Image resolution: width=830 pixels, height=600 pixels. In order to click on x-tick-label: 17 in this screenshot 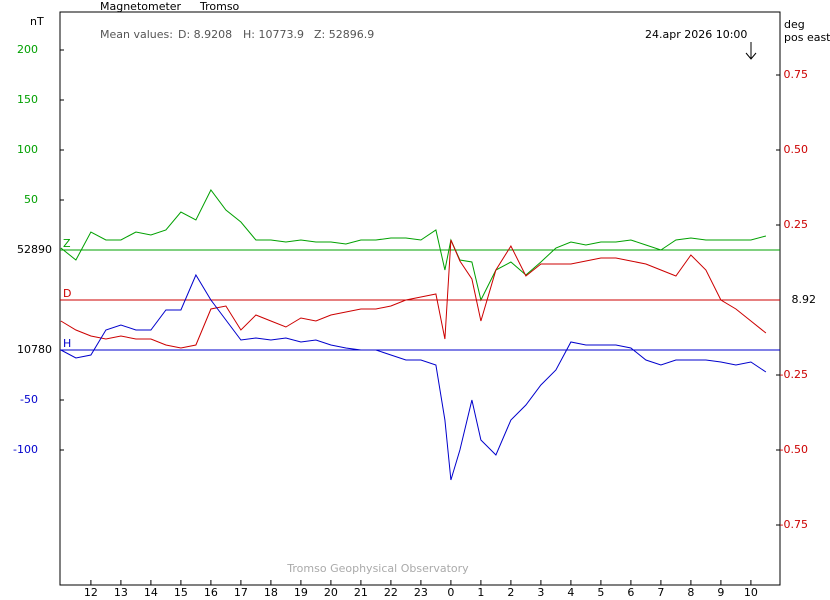, I will do `click(241, 592)`.